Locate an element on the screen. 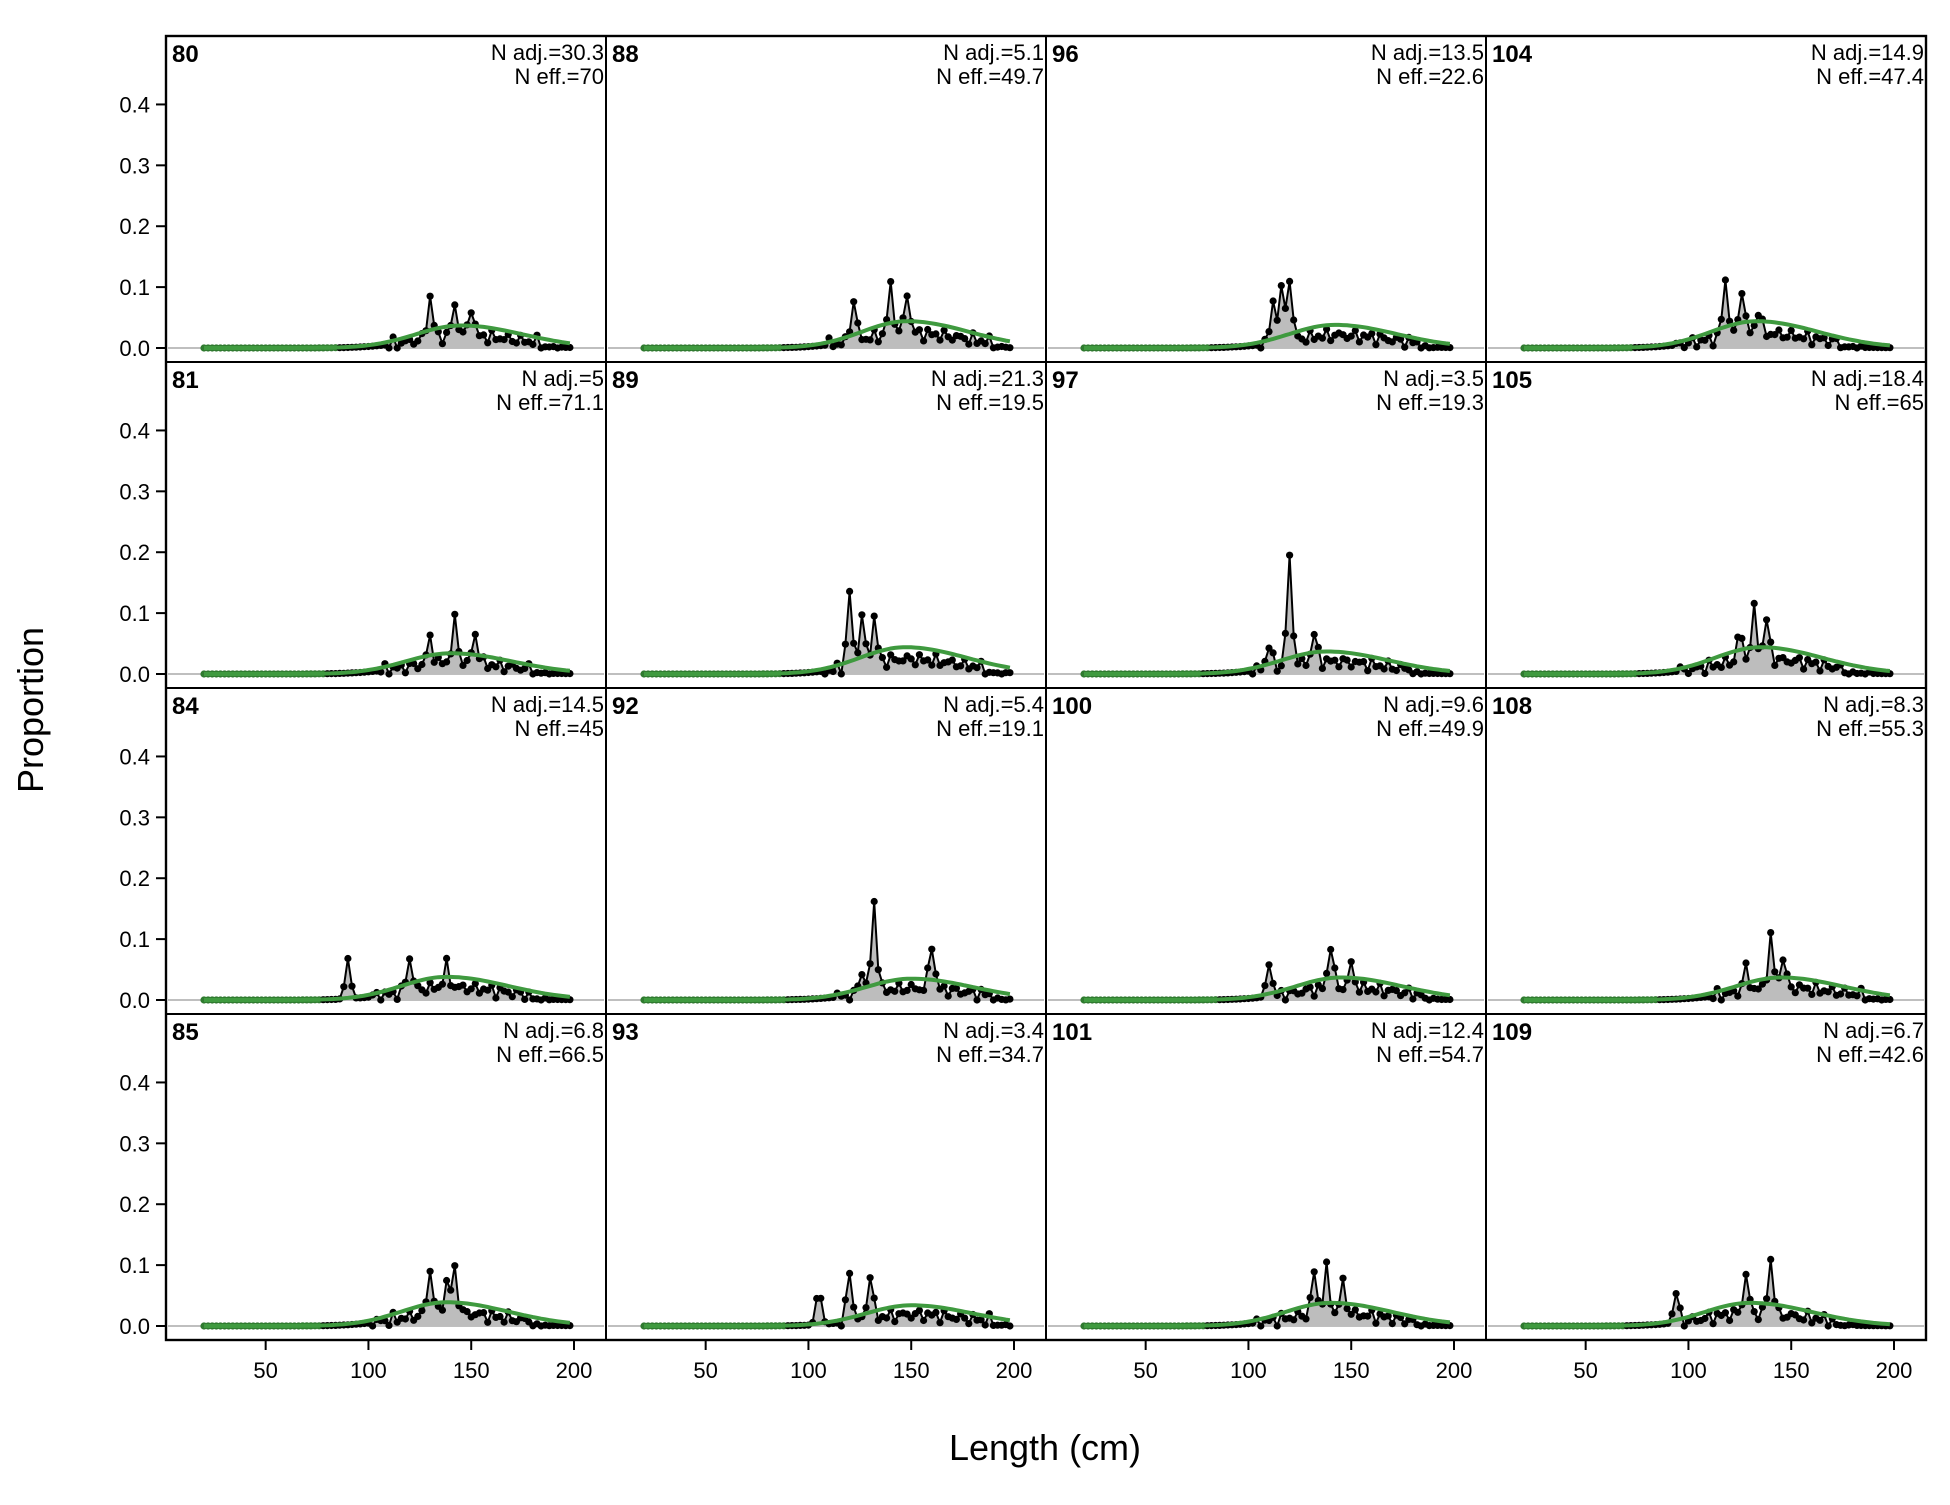 Image resolution: width=1950 pixels, height=1505 pixels. n-adj-label: N adj.=3.5 is located at coordinates (1433, 378).